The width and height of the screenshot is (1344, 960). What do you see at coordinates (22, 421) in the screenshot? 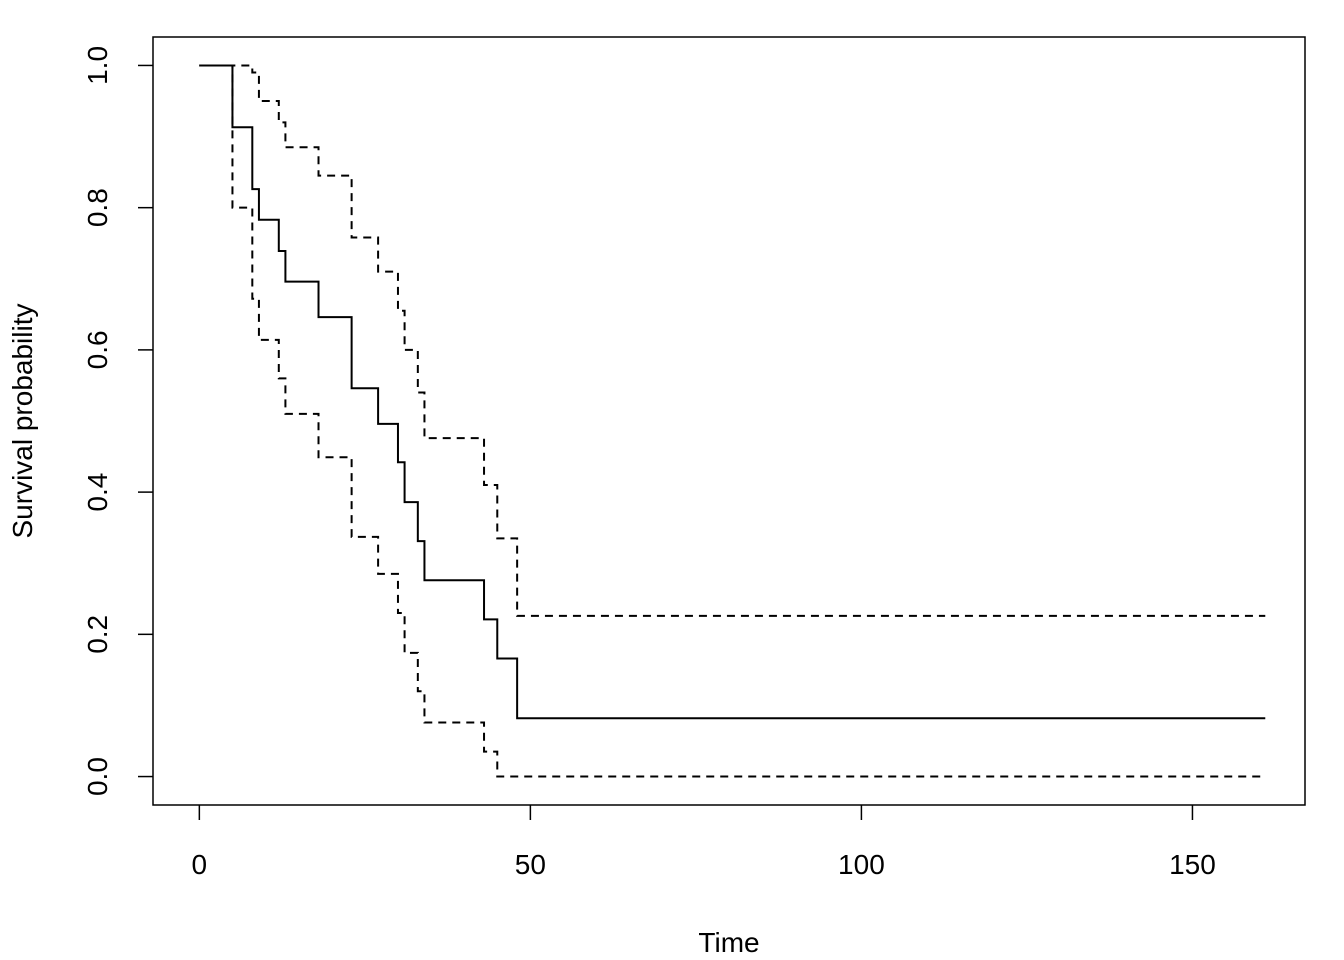
I see `y-axis-label: Survival probability` at bounding box center [22, 421].